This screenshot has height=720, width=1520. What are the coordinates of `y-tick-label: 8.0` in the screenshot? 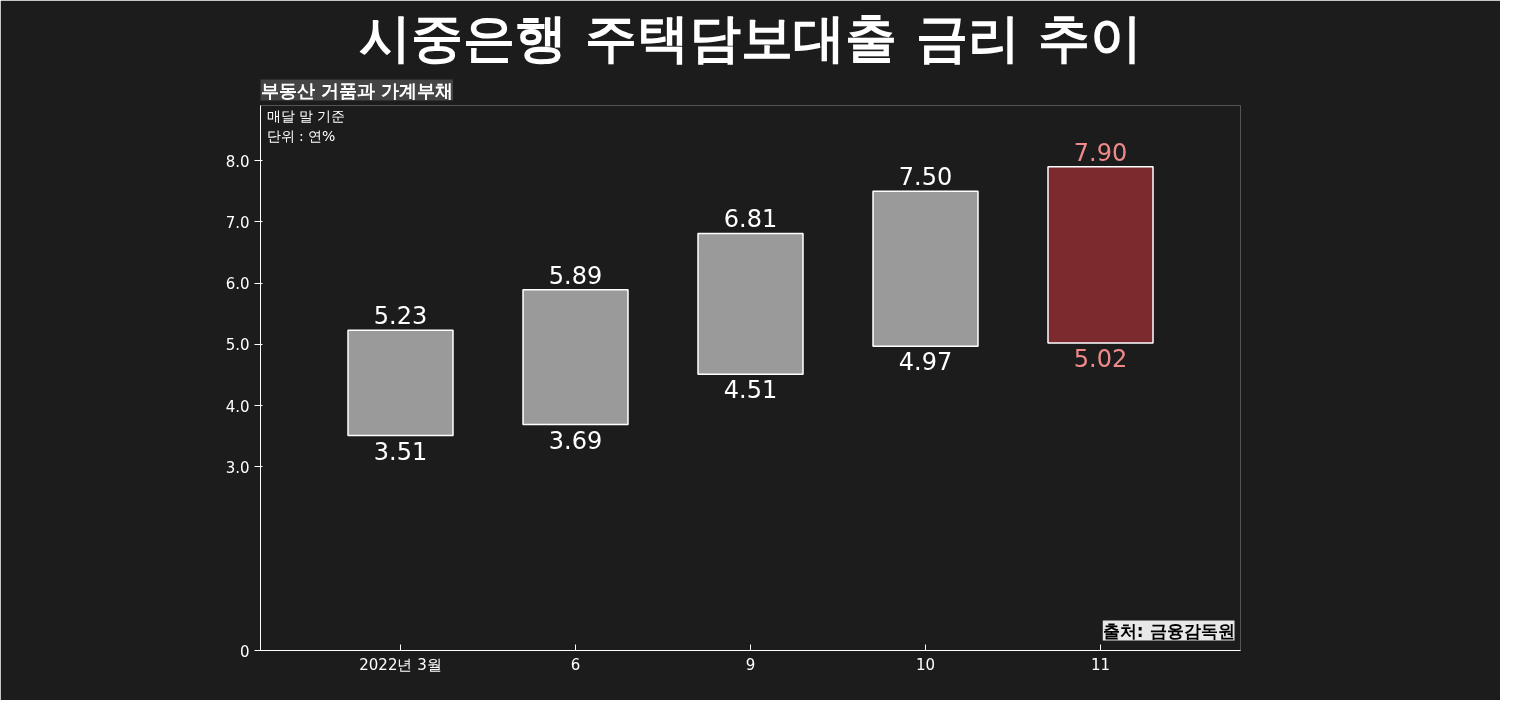 It's located at (237, 161).